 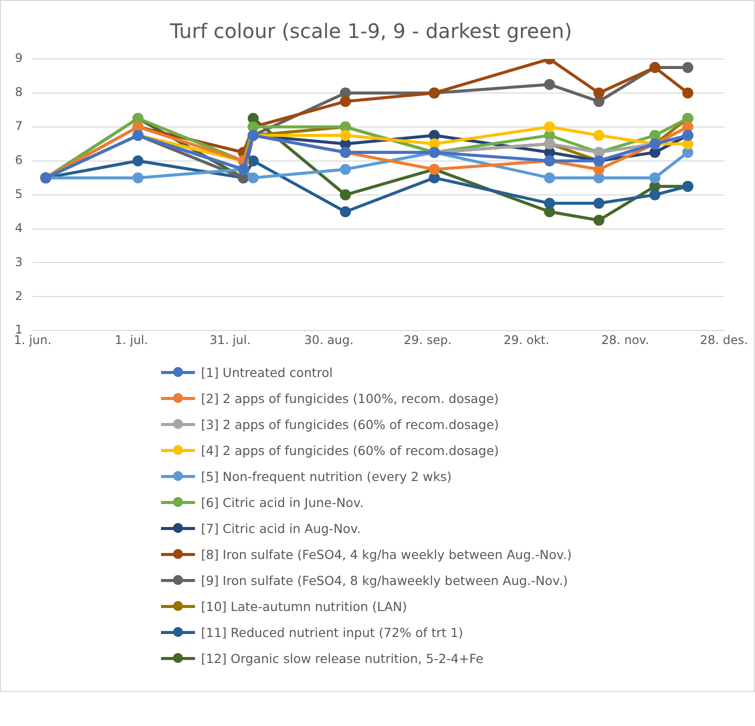 What do you see at coordinates (18, 58) in the screenshot?
I see `y-tick-label: 9` at bounding box center [18, 58].